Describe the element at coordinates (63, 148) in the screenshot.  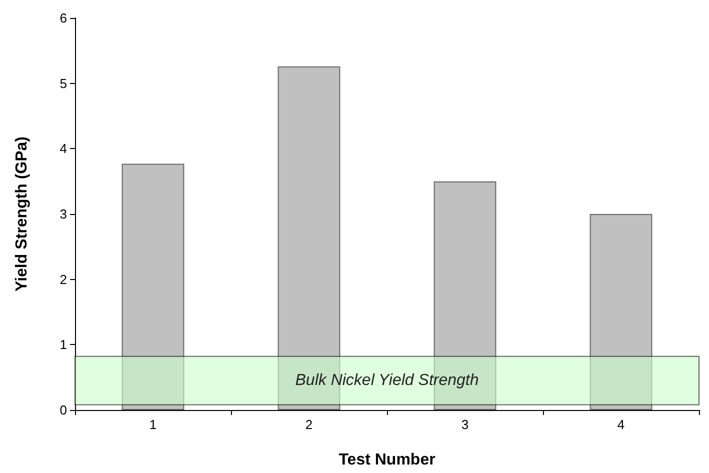
I see `y-tick-label: 4` at that location.